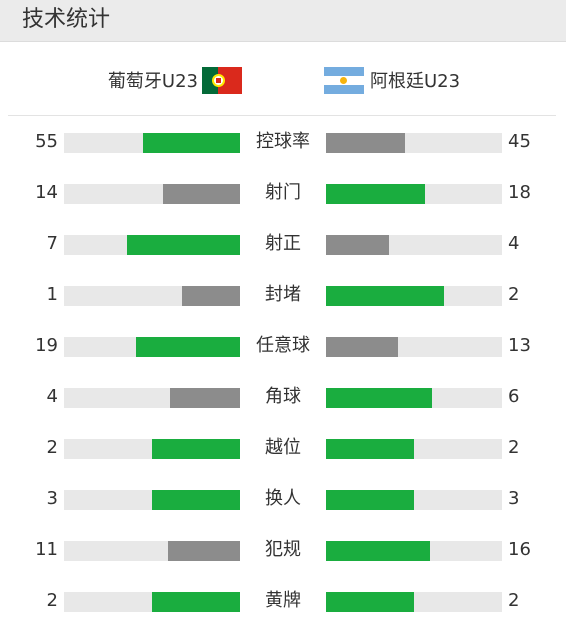  What do you see at coordinates (282, 115) in the screenshot?
I see `divider` at bounding box center [282, 115].